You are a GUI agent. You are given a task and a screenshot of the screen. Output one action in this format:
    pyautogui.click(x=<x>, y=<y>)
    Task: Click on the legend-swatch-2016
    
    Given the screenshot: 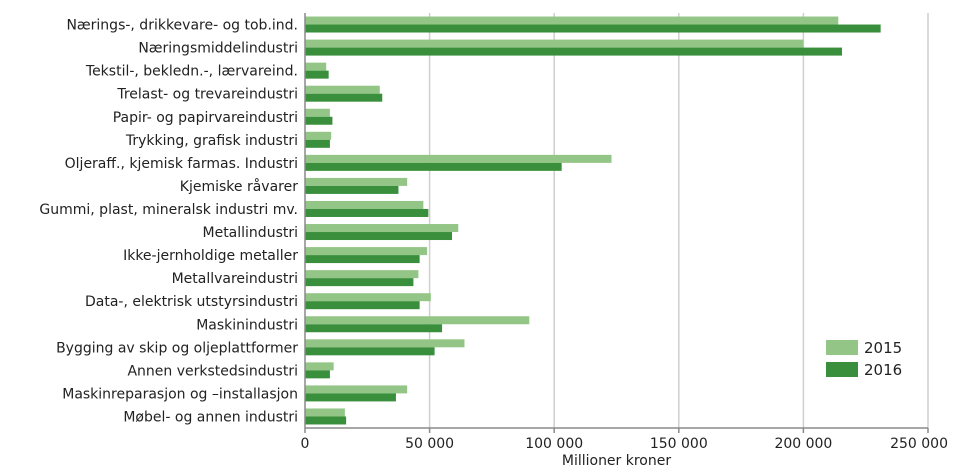 What is the action you would take?
    pyautogui.click(x=842, y=369)
    